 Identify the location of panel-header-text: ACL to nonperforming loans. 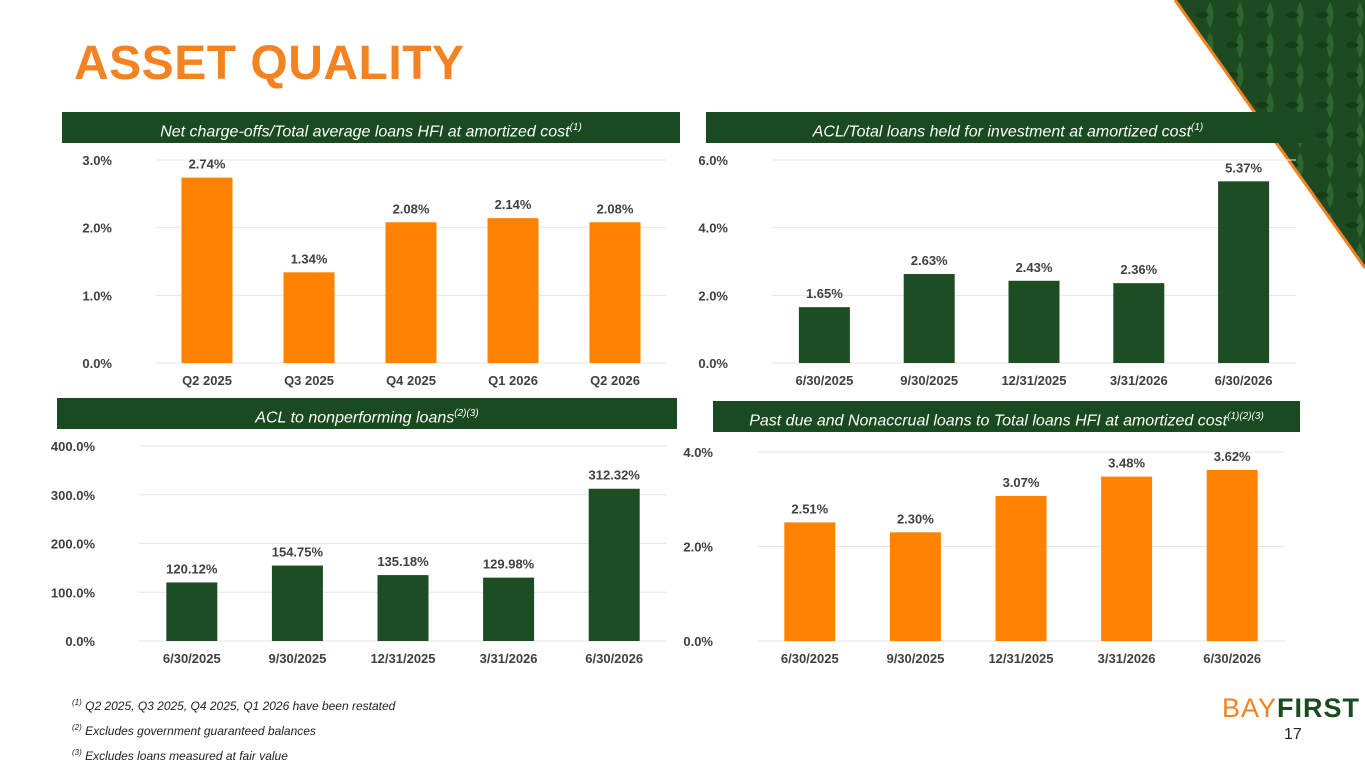
(355, 418).